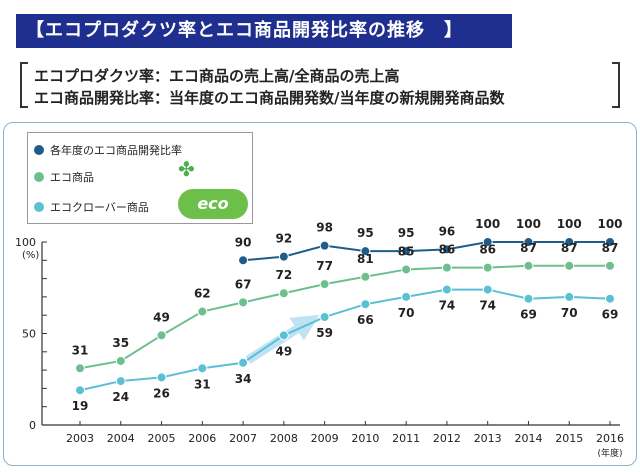 The width and height of the screenshot is (640, 472). What do you see at coordinates (243, 438) in the screenshot?
I see `x-tick-label: 2007` at bounding box center [243, 438].